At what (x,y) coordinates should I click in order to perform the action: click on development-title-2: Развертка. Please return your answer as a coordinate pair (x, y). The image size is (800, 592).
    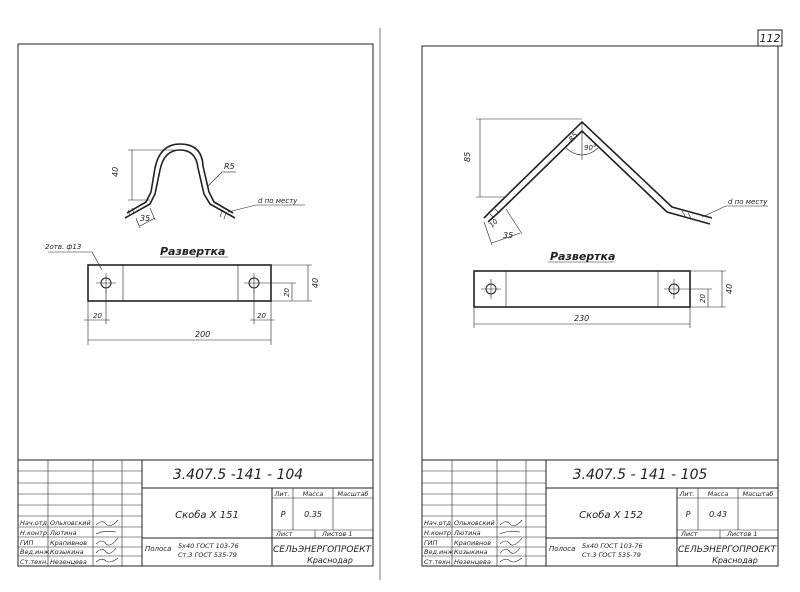
    Looking at the image, I should click on (582, 256).